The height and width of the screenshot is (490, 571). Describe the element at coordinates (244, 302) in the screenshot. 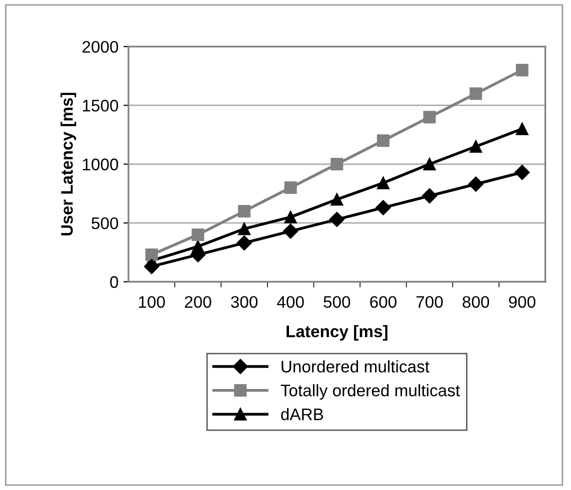

I see `x-tick-label: 300` at that location.